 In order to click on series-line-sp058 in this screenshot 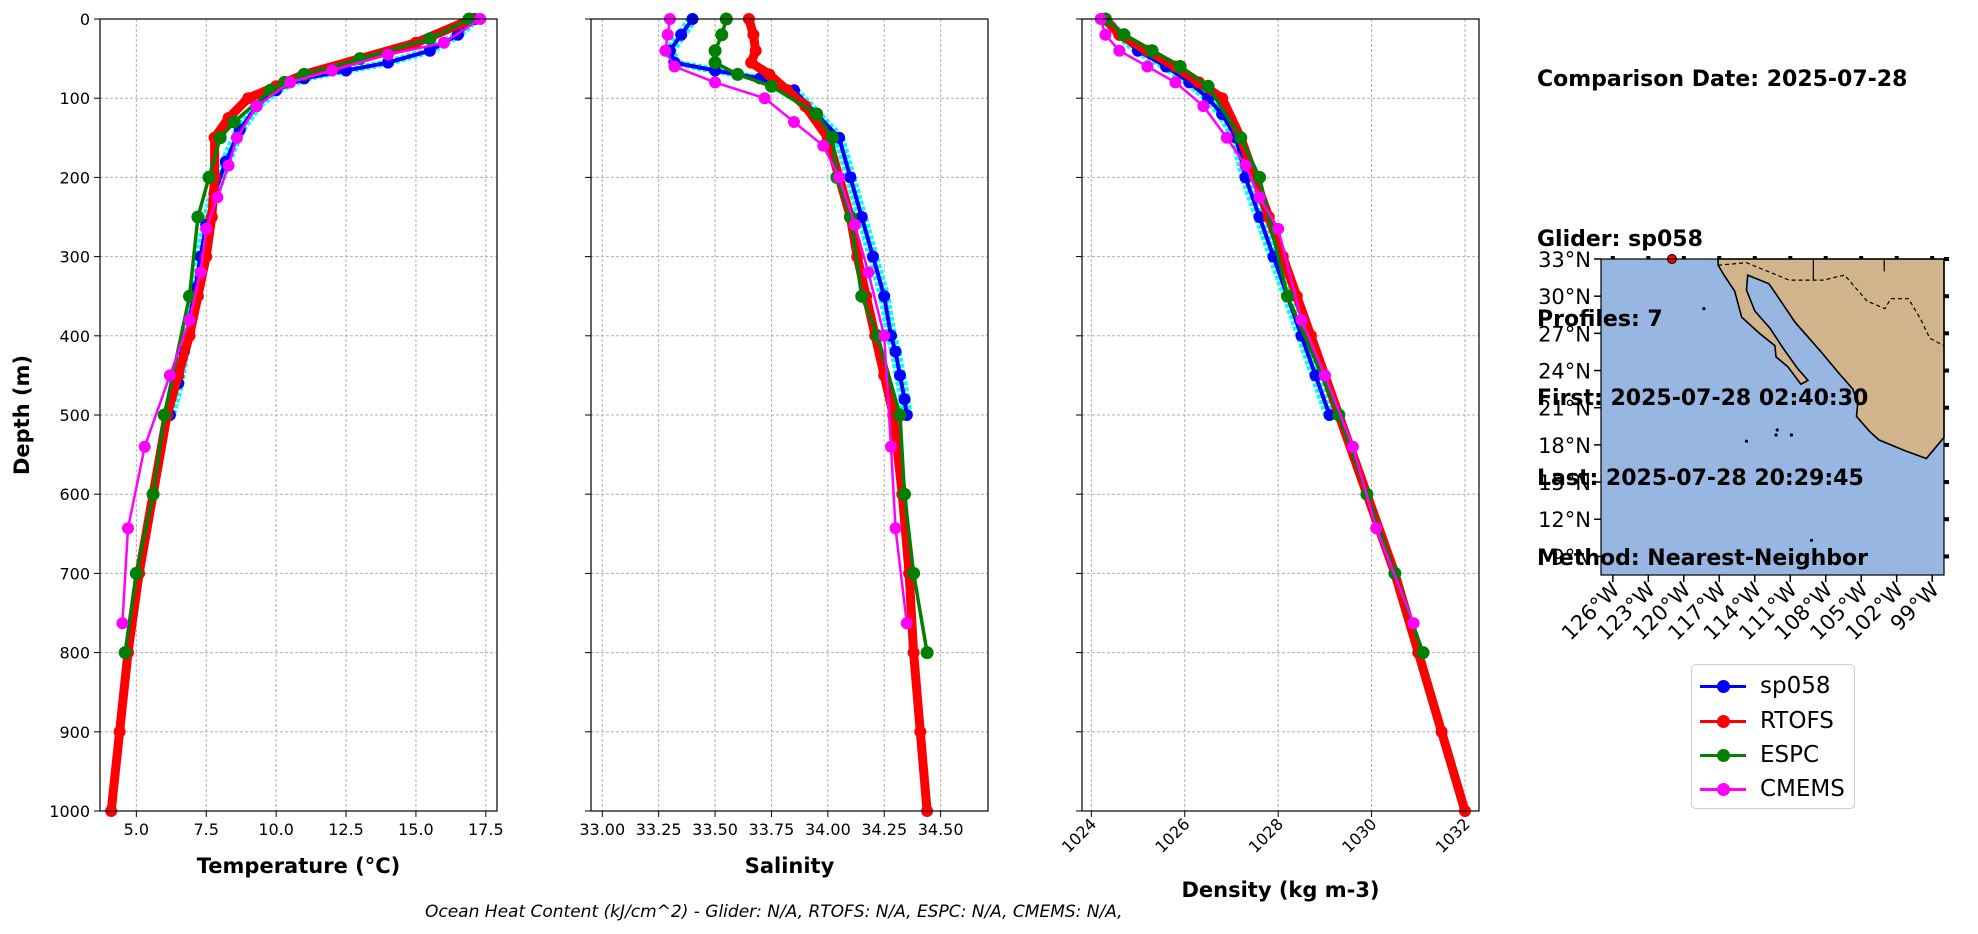, I will do `click(1217, 217)`.